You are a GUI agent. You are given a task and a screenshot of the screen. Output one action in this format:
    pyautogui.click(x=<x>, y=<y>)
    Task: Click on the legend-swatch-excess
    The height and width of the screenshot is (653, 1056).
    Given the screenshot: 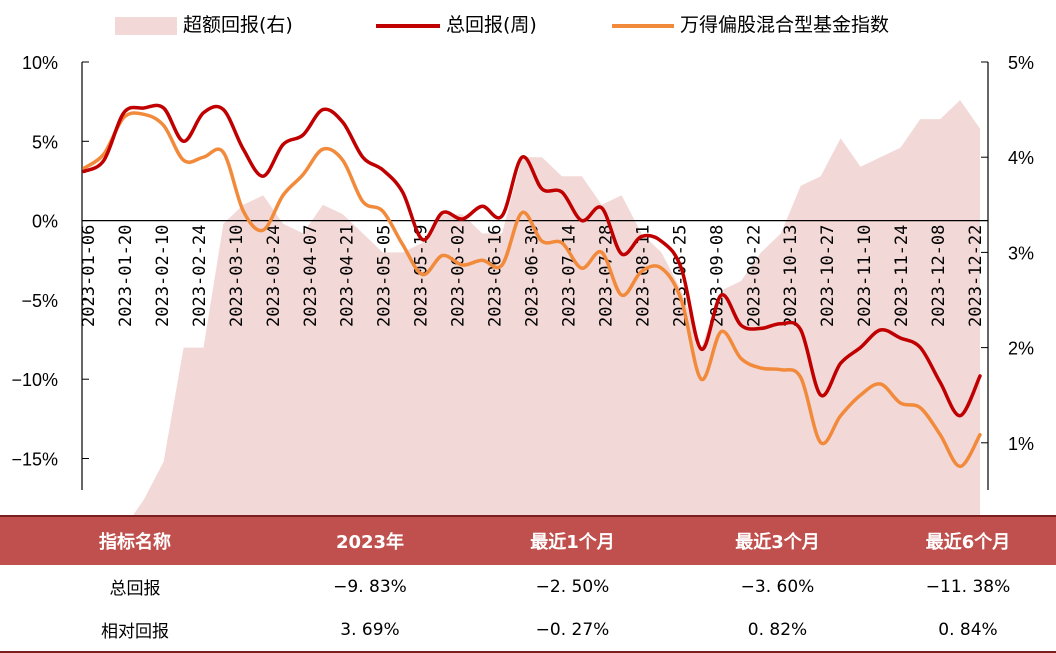 What is the action you would take?
    pyautogui.click(x=146, y=26)
    